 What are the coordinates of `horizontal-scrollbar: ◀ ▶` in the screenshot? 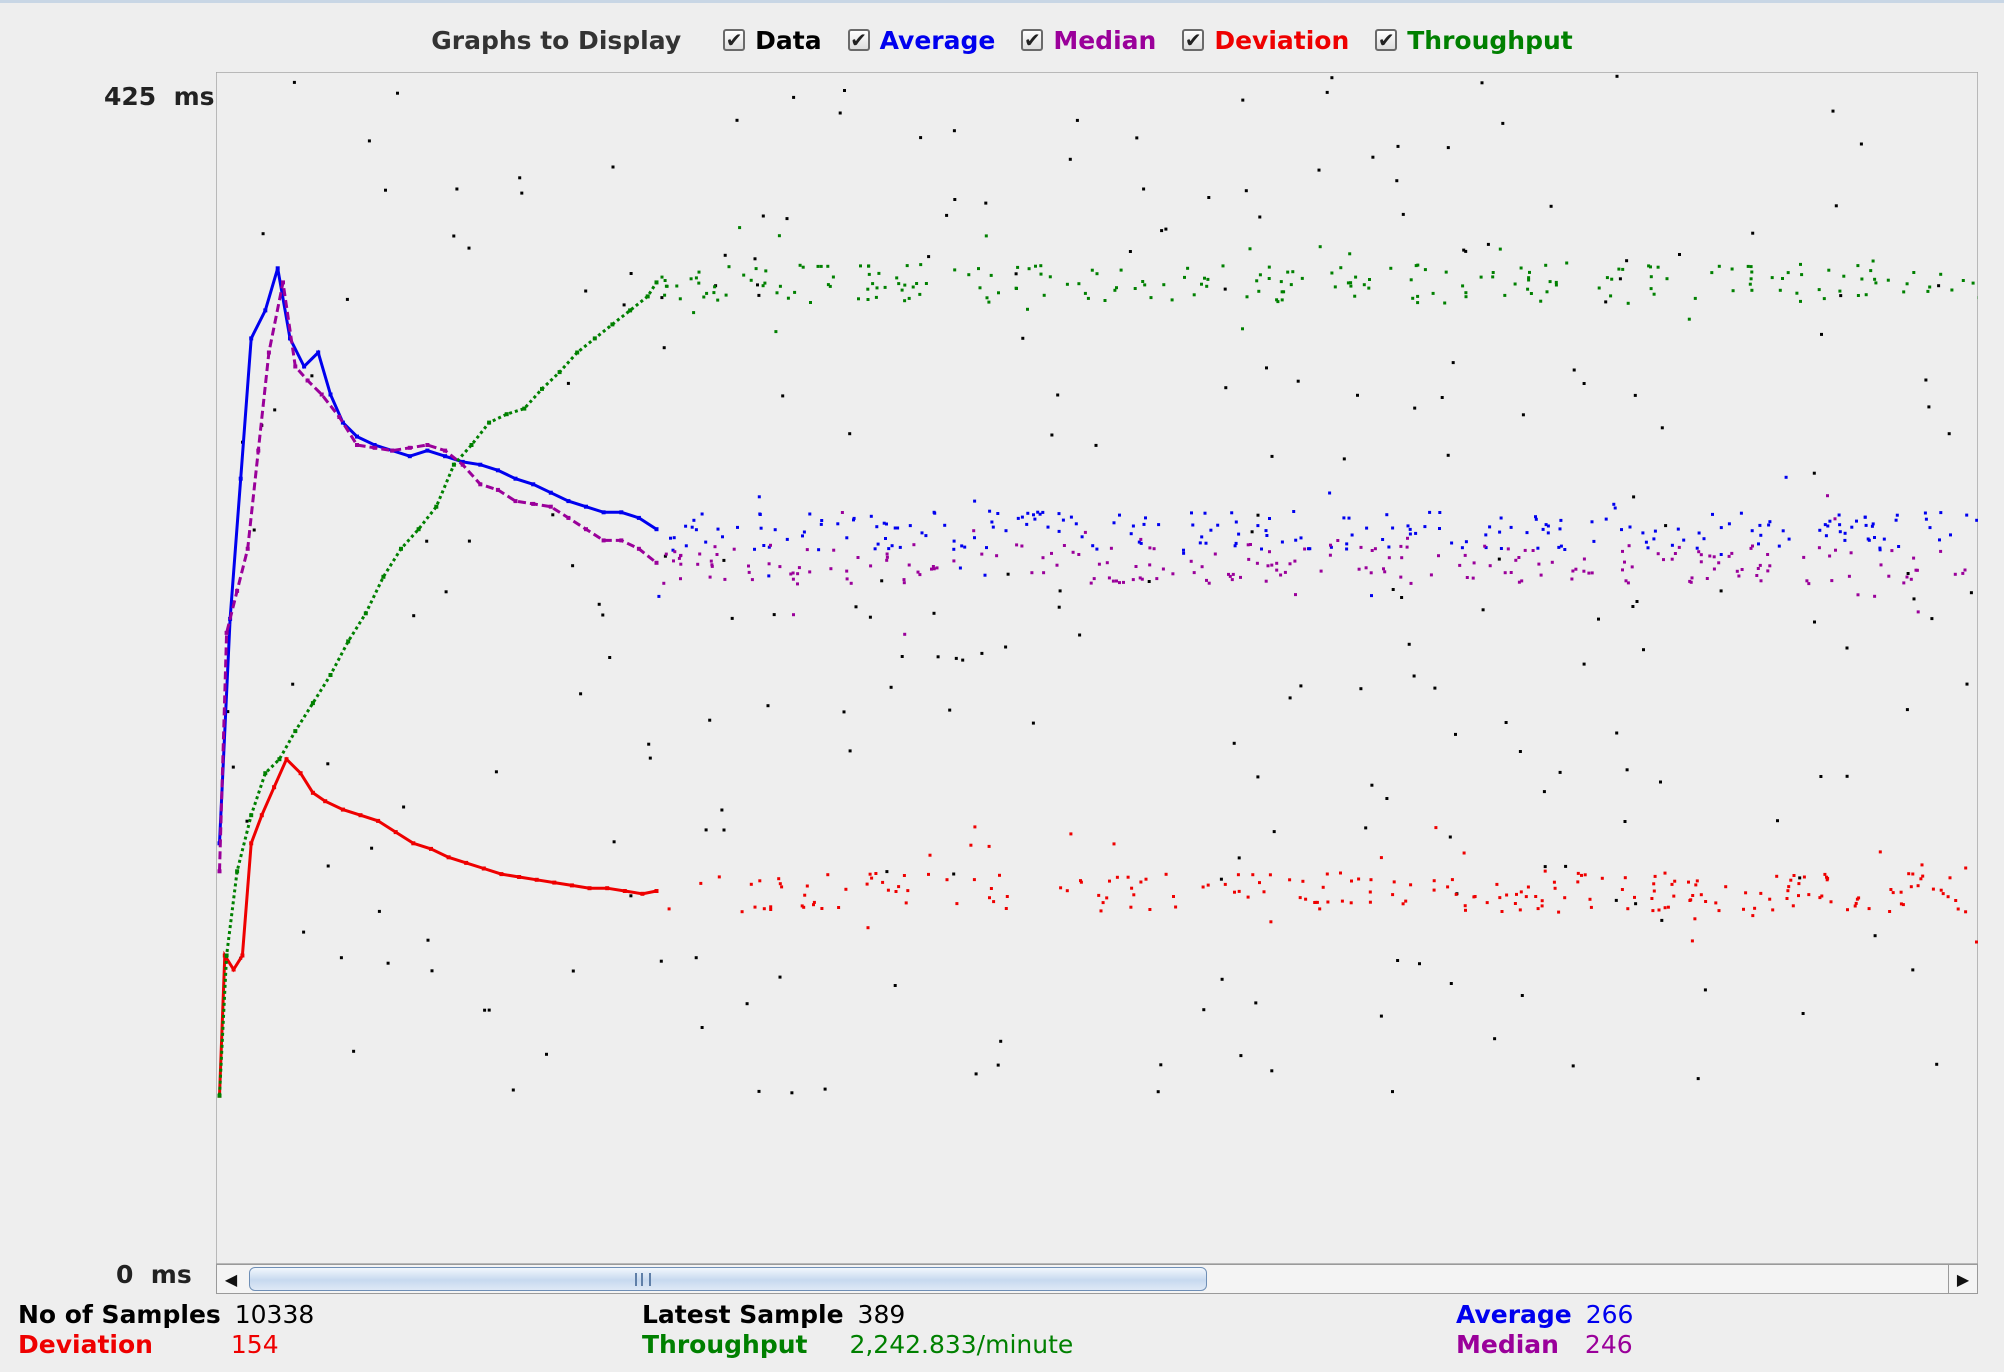 It's located at (1097, 1279).